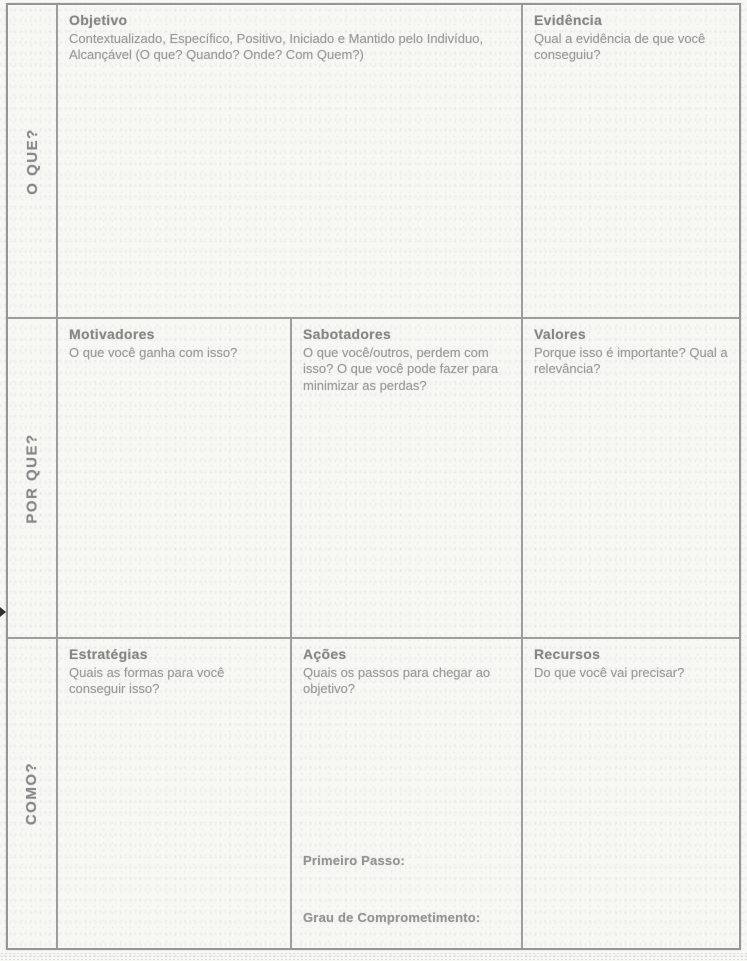 The height and width of the screenshot is (961, 747). I want to click on row-label-como: COMO?, so click(33, 793).